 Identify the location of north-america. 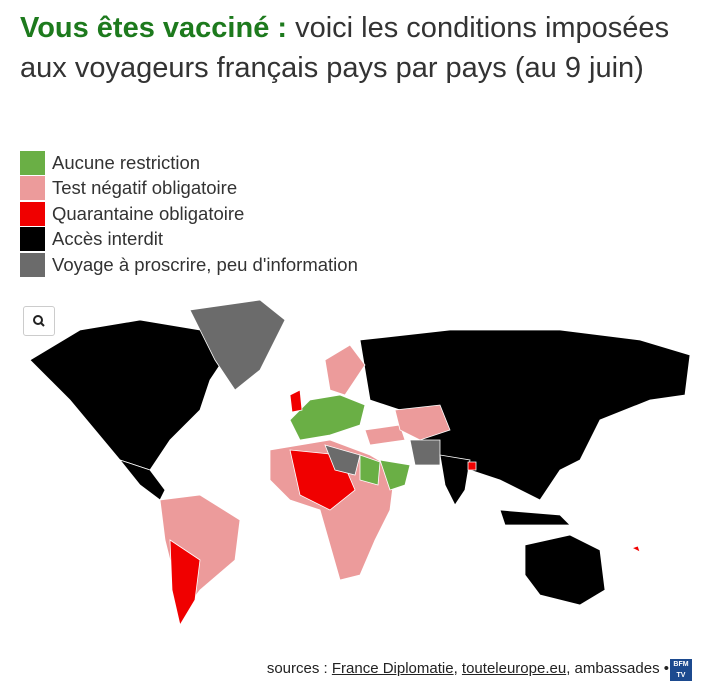
(130, 395).